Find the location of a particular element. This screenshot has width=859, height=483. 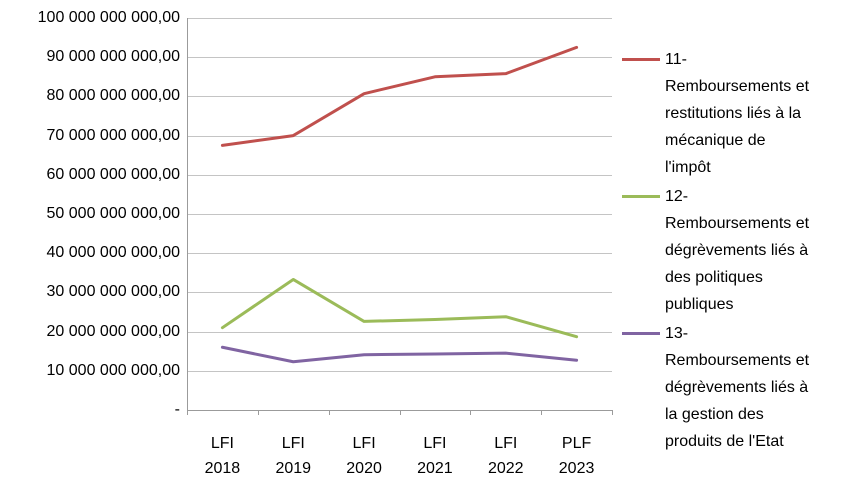

y-axis-tick-label: 60 000 000 000,00 is located at coordinates (113, 174).